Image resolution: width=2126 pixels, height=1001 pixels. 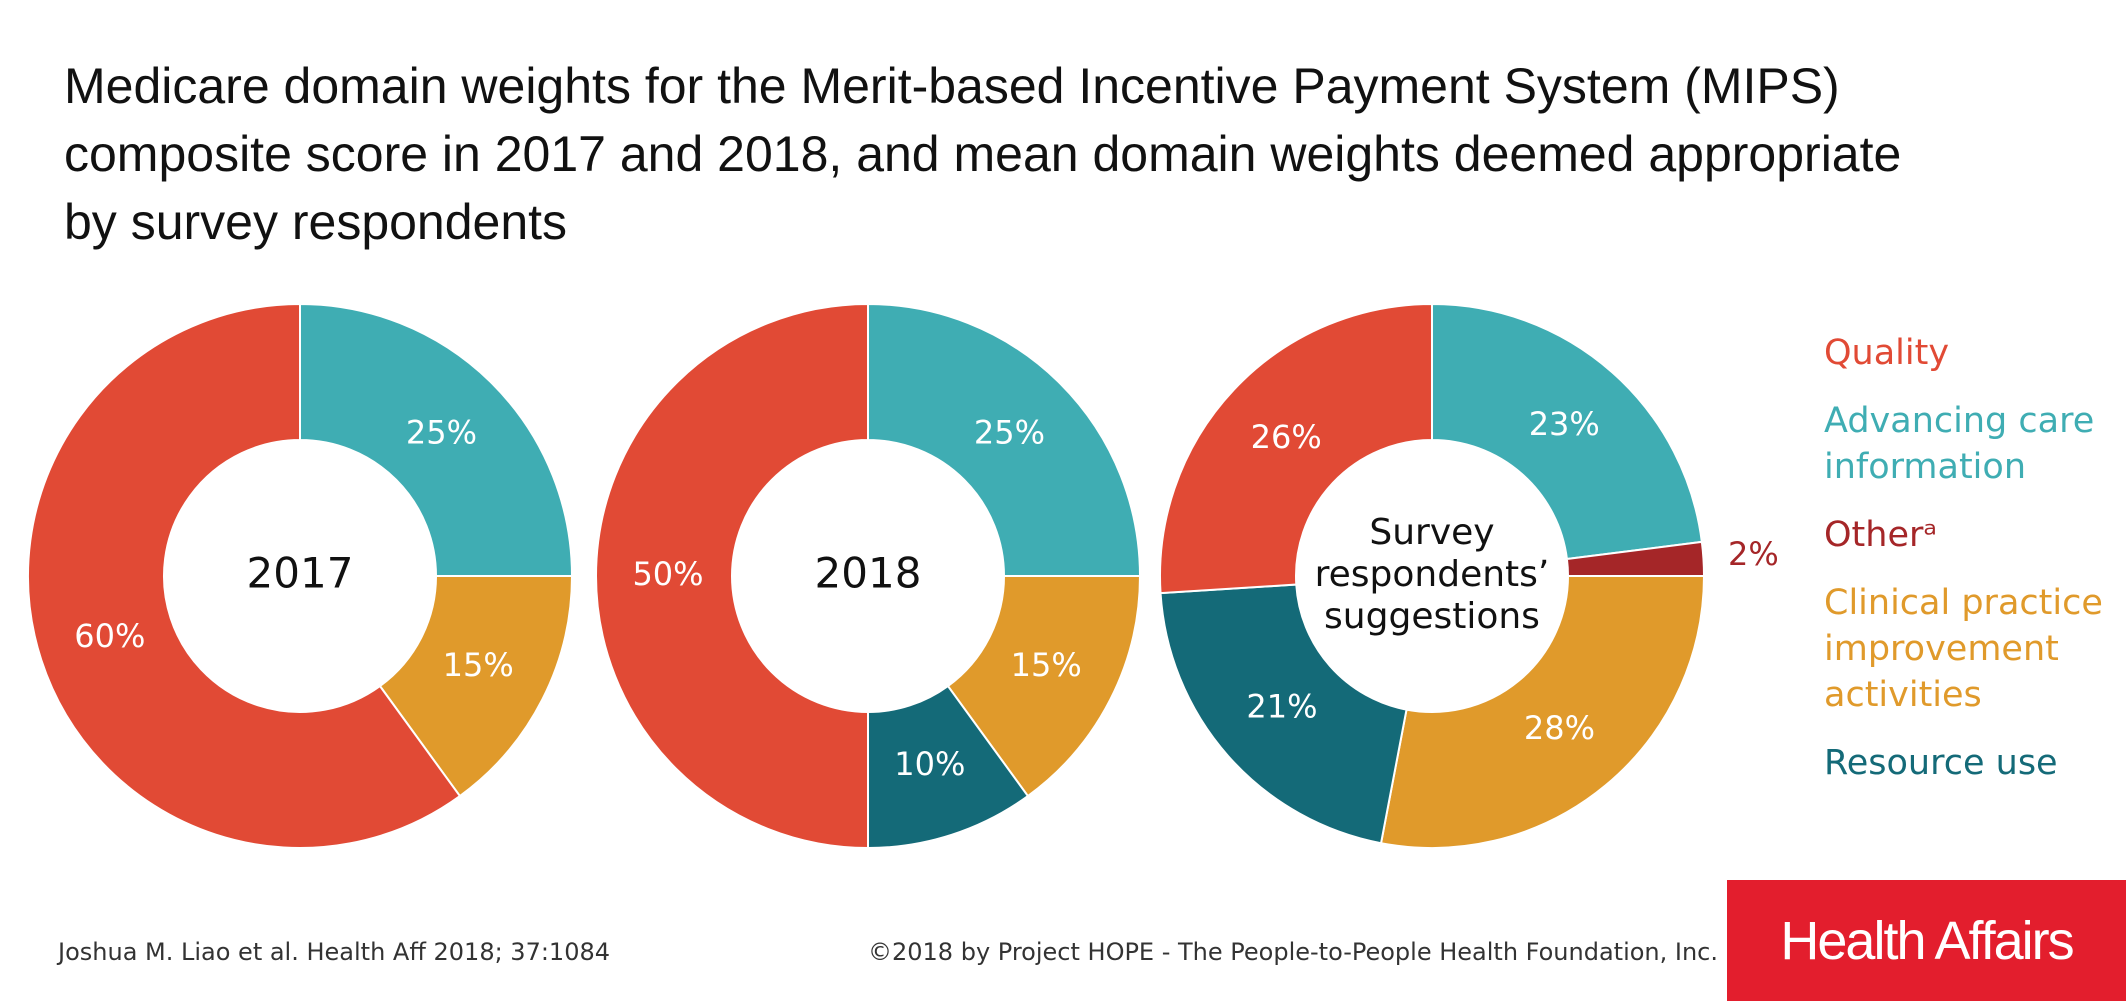 I want to click on donut-3-center-label-1: Survey, so click(x=1431, y=532).